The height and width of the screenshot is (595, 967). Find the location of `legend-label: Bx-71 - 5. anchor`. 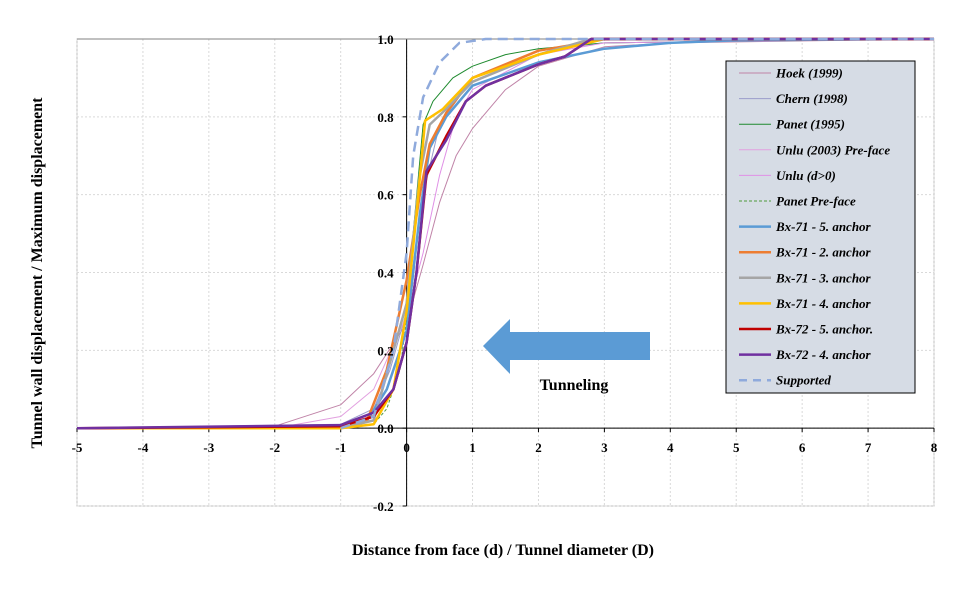

legend-label: Bx-71 - 5. anchor is located at coordinates (823, 226).